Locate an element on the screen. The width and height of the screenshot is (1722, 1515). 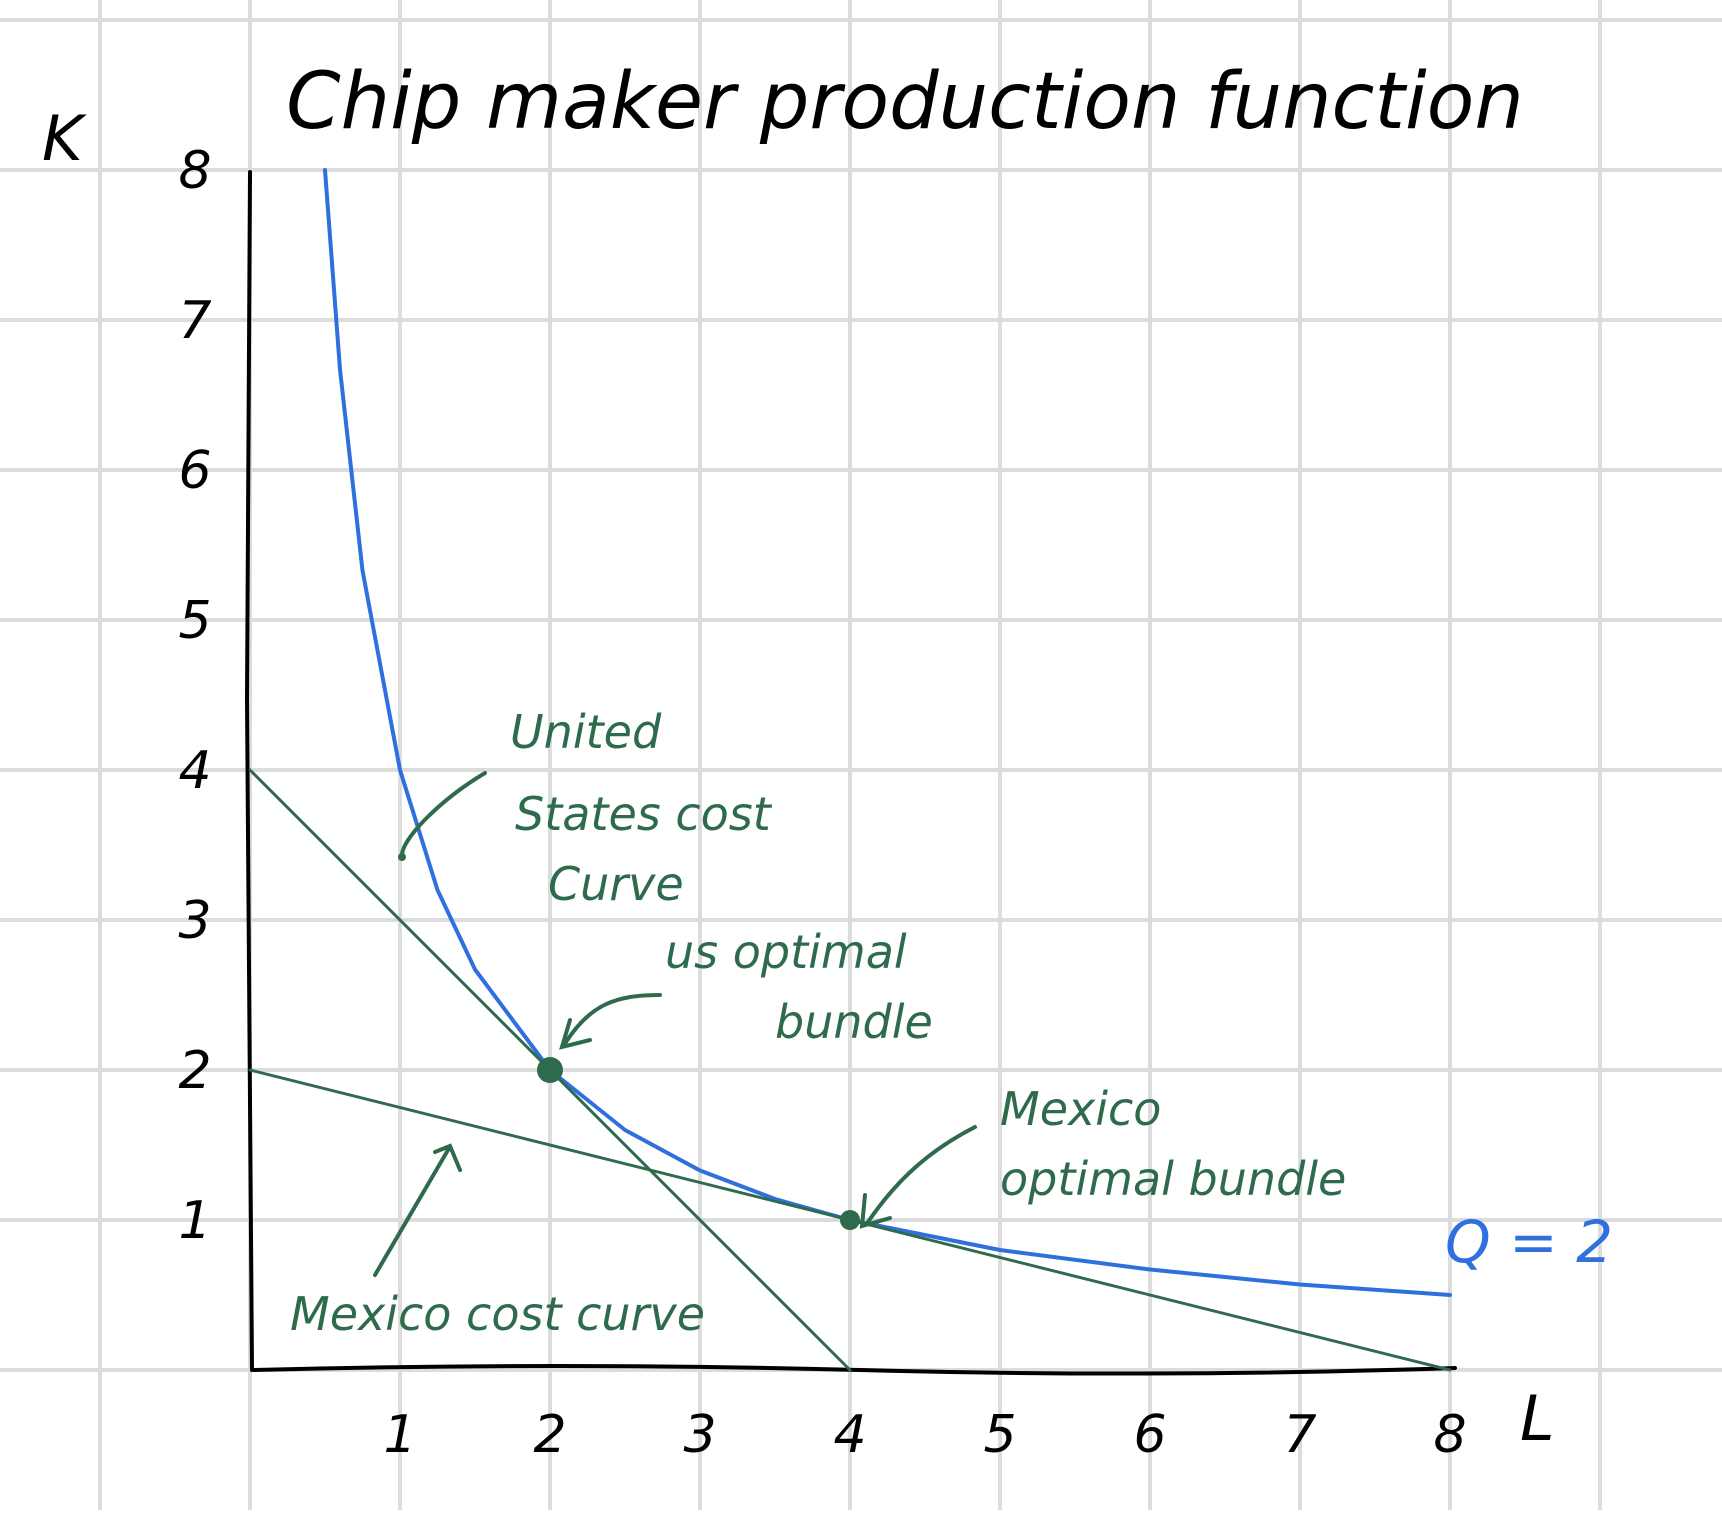
us-cost-arrow-tip is located at coordinates (402, 857).